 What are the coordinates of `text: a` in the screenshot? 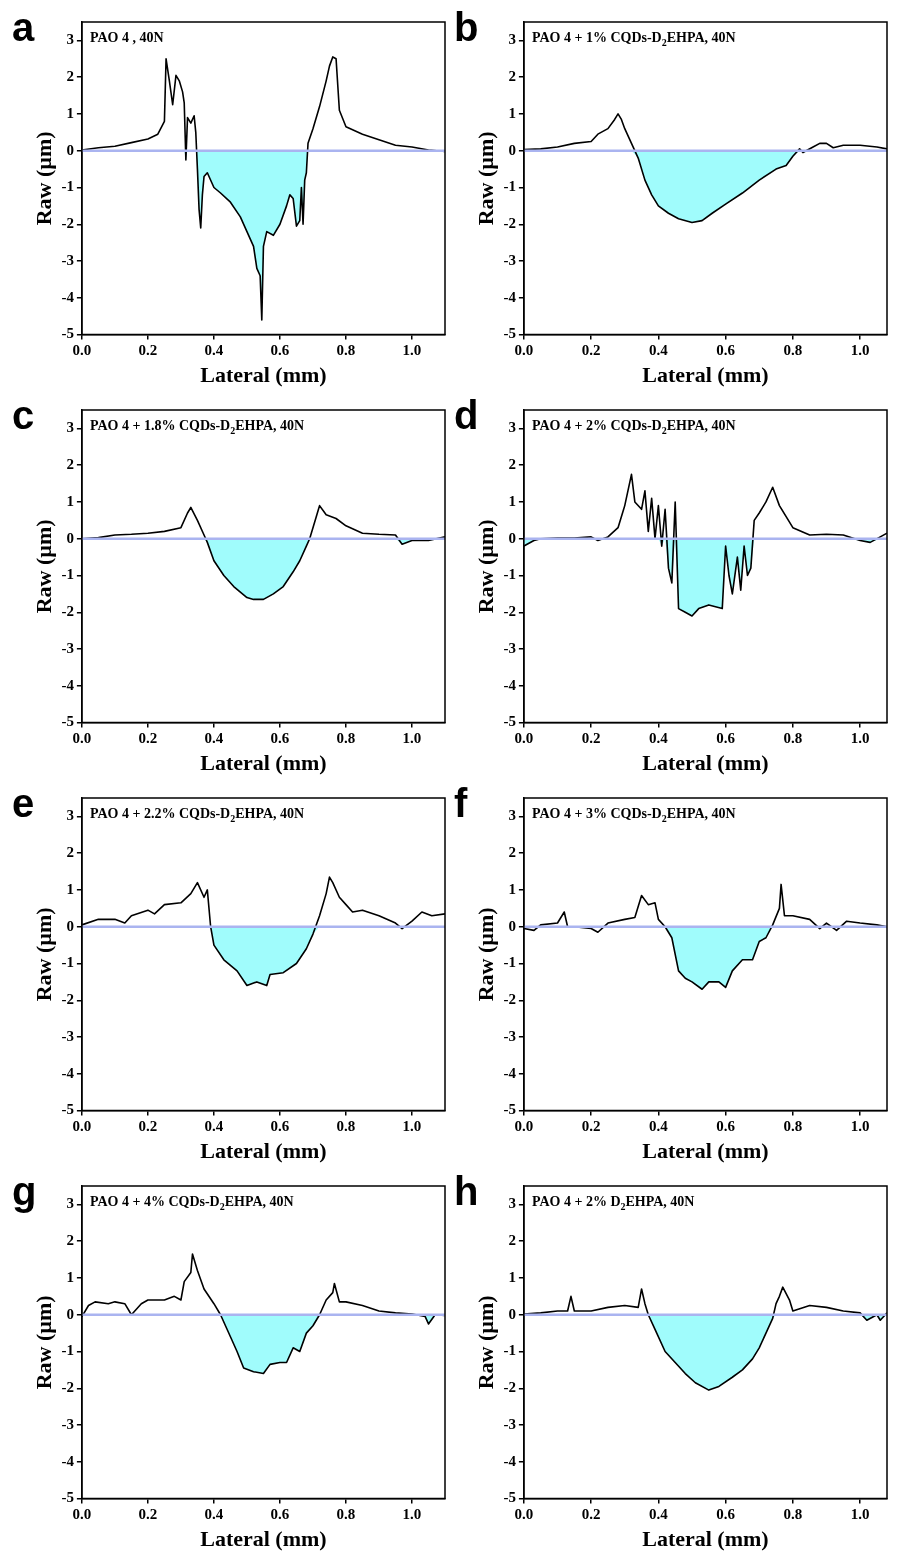 It's located at (23, 27).